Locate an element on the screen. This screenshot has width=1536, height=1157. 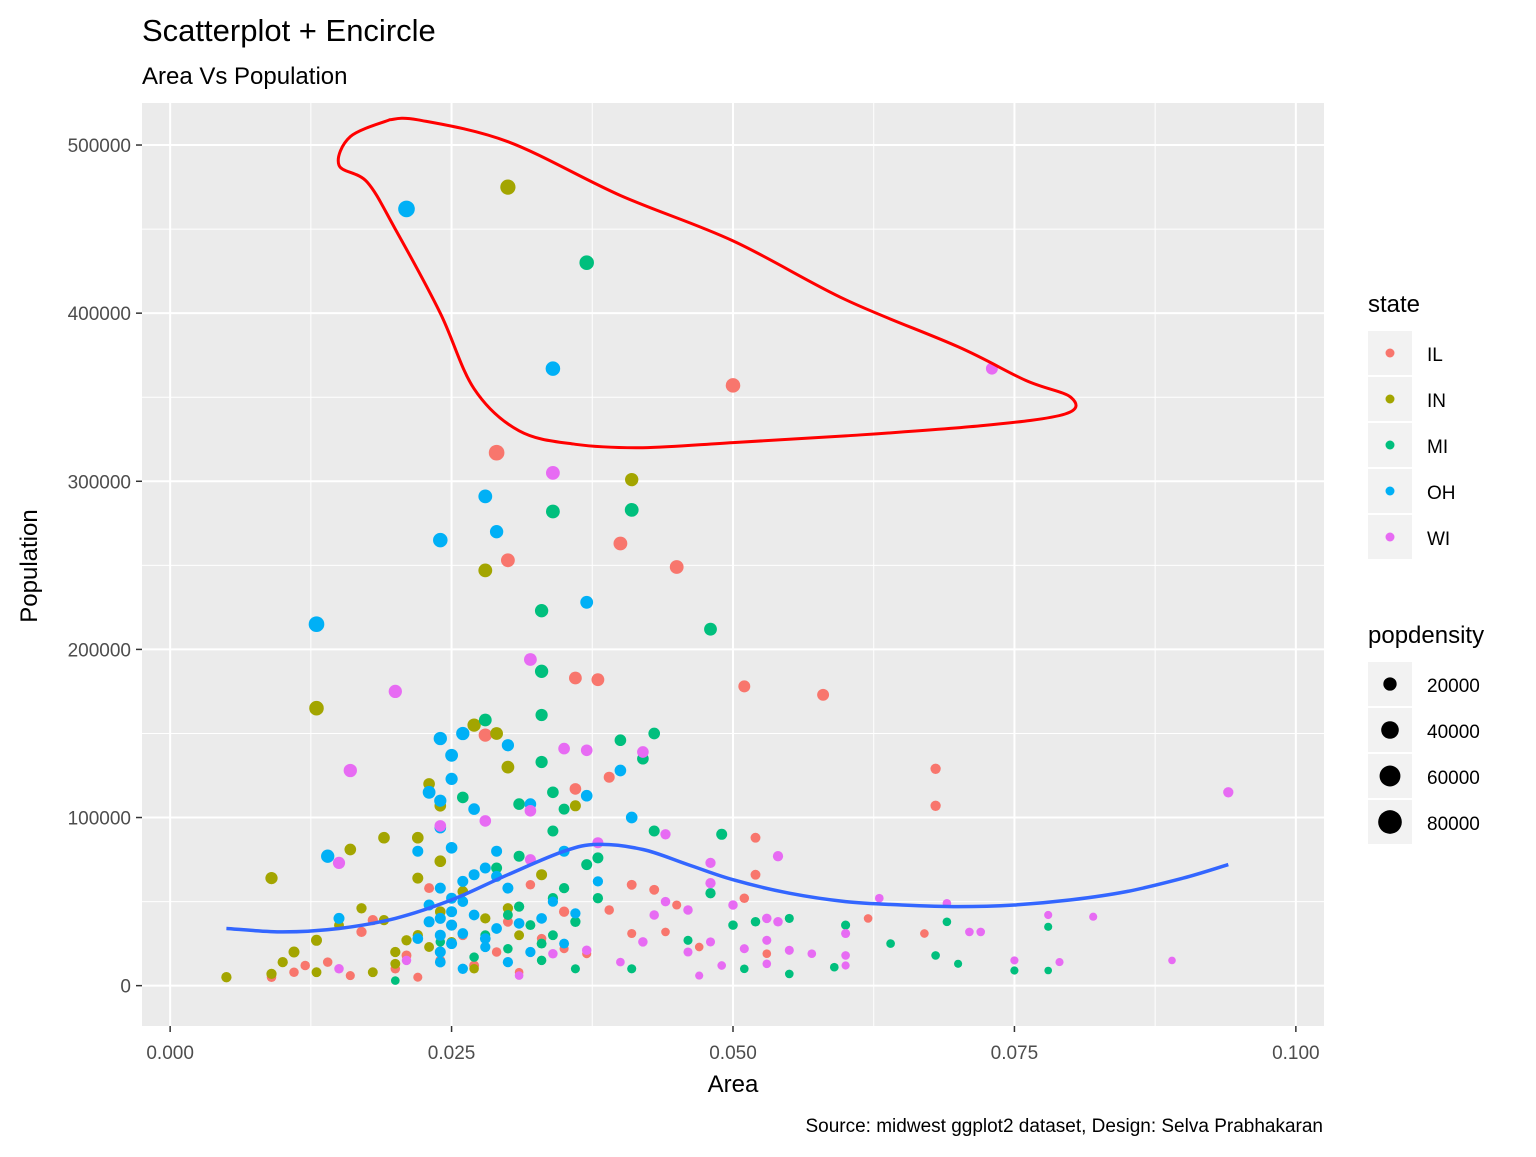
y-axis-title: Population is located at coordinates (29, 565).